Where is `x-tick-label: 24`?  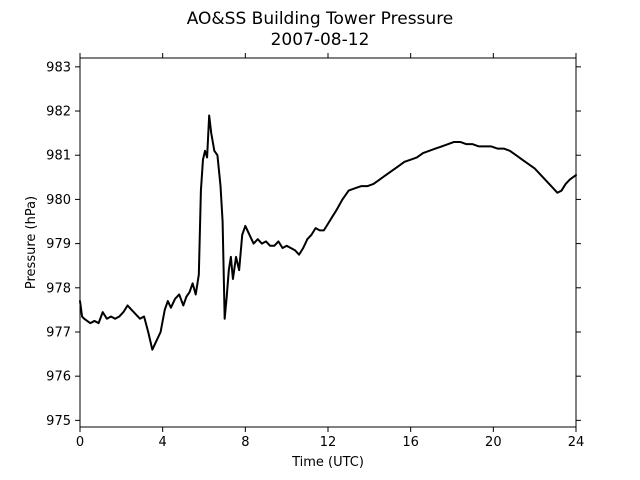 x-tick-label: 24 is located at coordinates (576, 442).